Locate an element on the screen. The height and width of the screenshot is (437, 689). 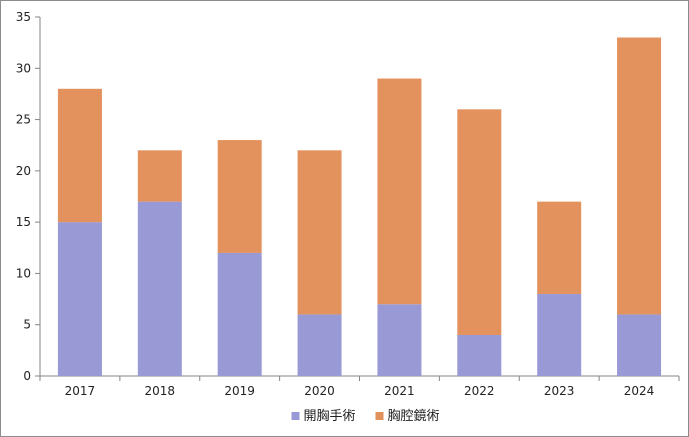
x-axis: 2017 2018 2019 2020 2021 2022 2023 2024 is located at coordinates (359, 386).